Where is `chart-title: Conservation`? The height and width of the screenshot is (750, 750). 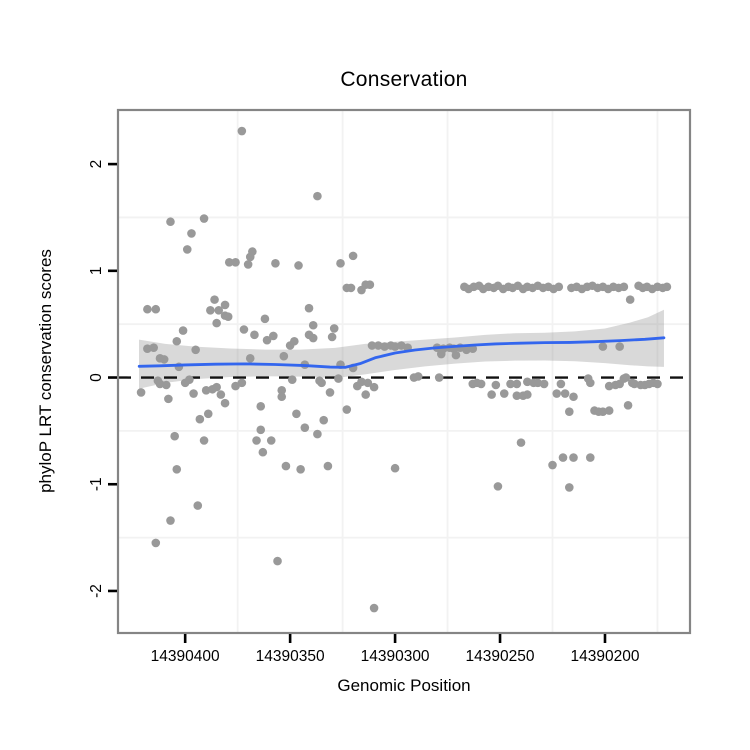
chart-title: Conservation is located at coordinates (404, 79).